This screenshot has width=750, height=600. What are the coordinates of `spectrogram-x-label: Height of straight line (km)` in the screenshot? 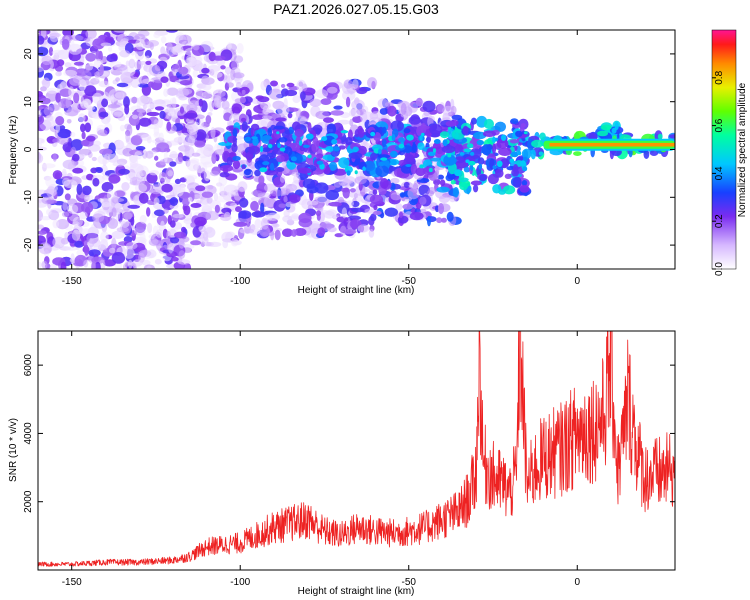 It's located at (356, 290).